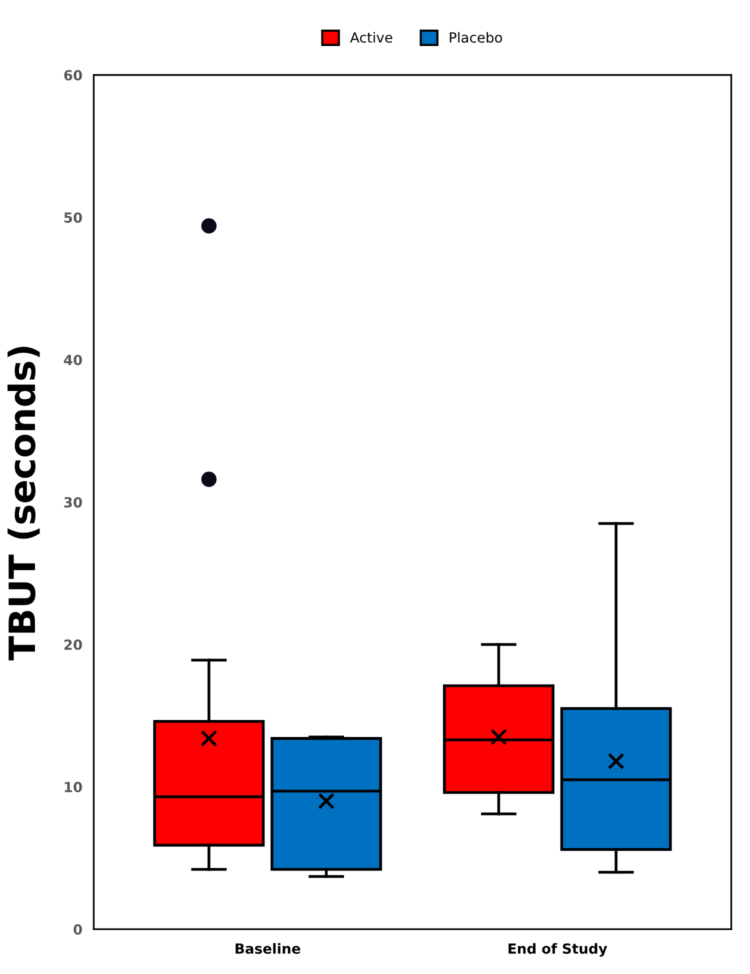 The height and width of the screenshot is (974, 750). I want to click on x-tick-label: End of Study, so click(558, 950).